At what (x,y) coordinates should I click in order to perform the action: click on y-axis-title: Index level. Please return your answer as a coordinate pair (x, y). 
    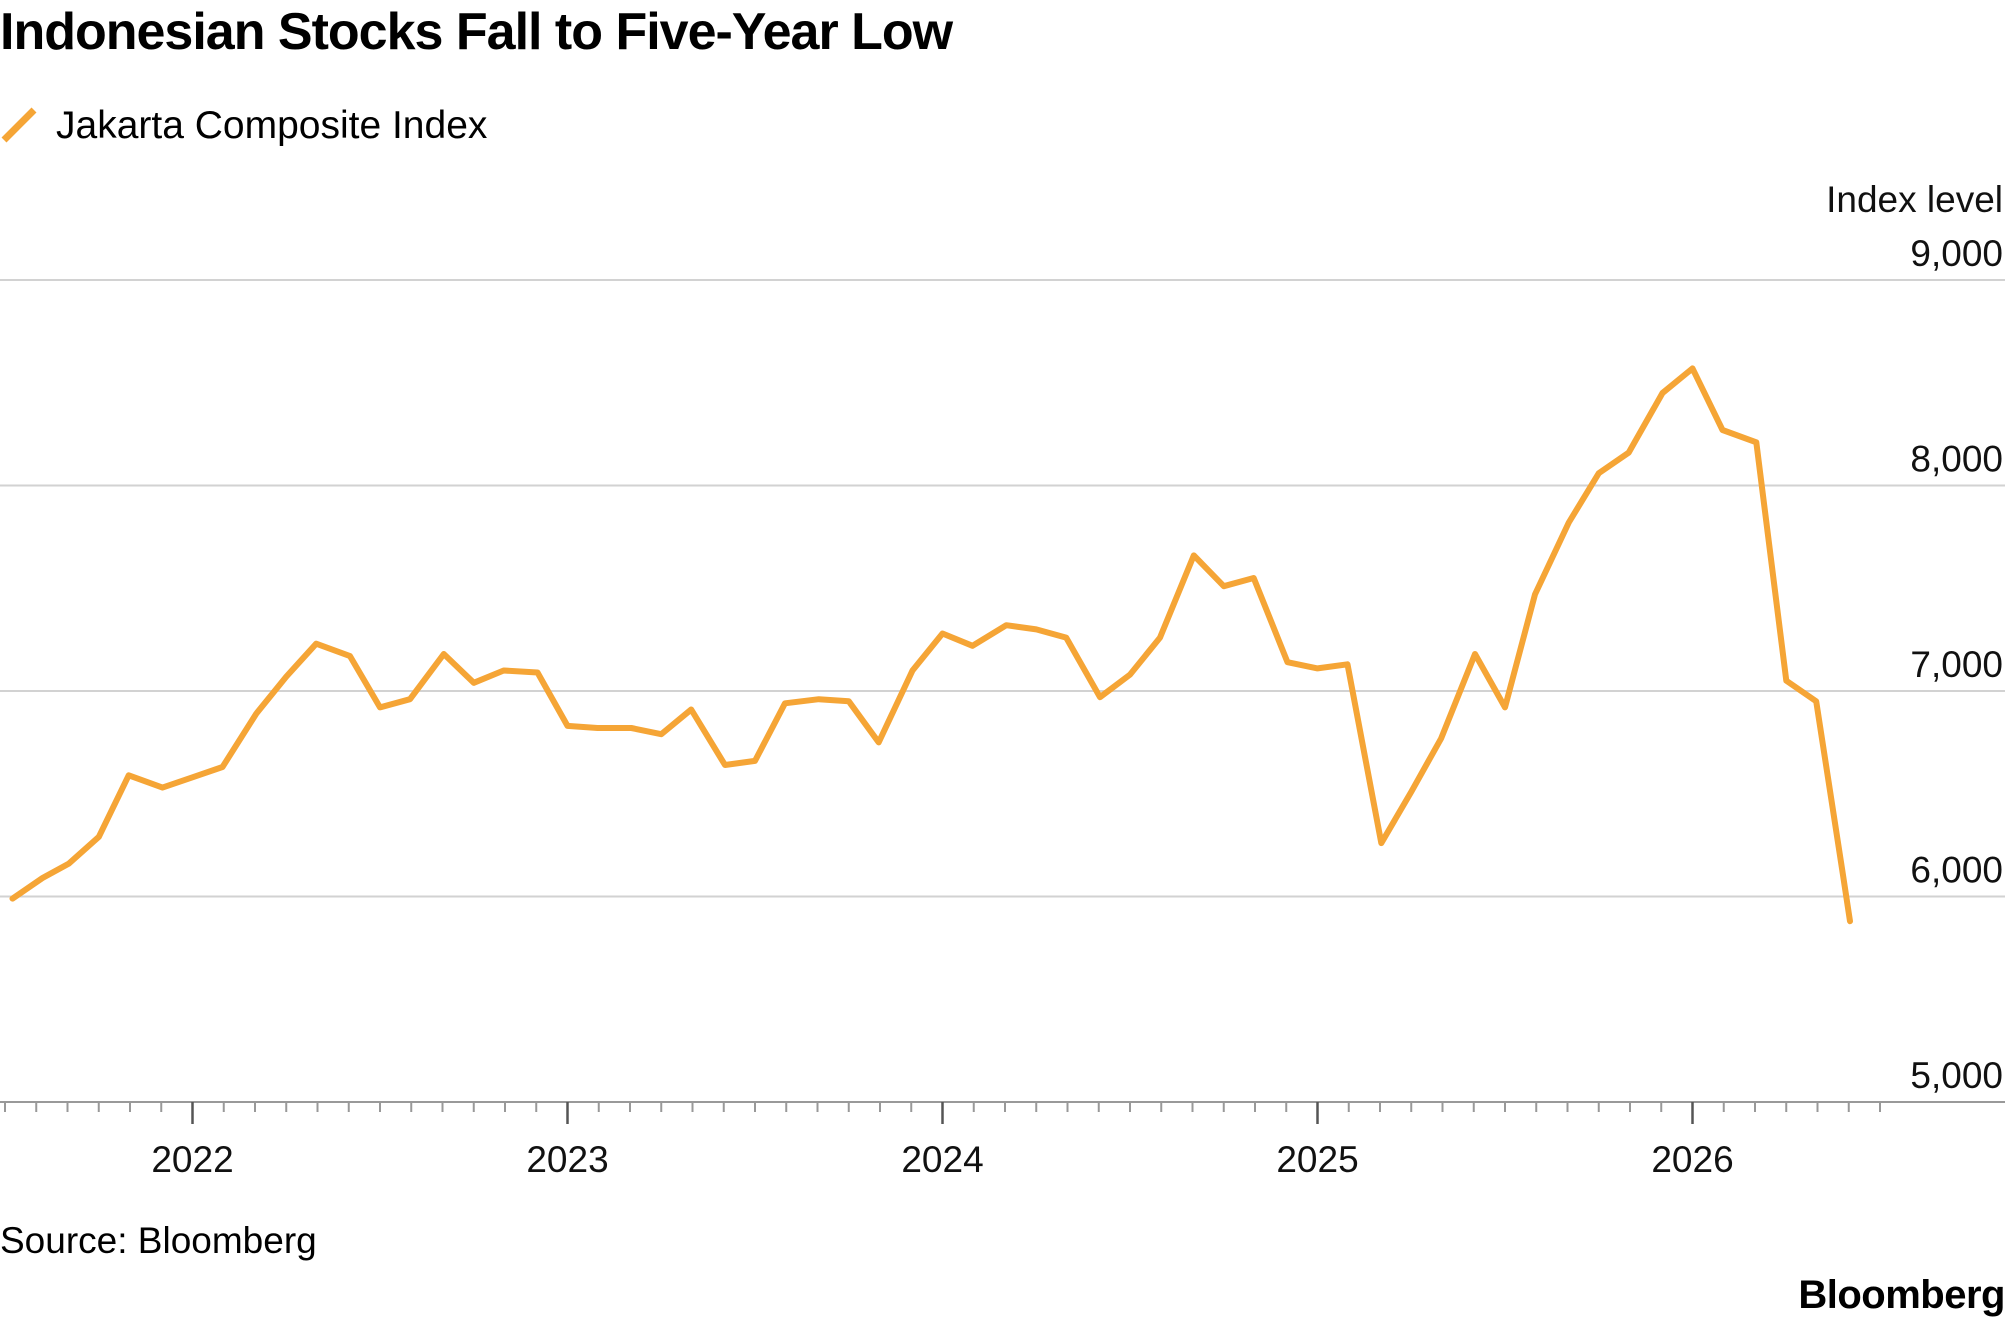
    Looking at the image, I should click on (1914, 199).